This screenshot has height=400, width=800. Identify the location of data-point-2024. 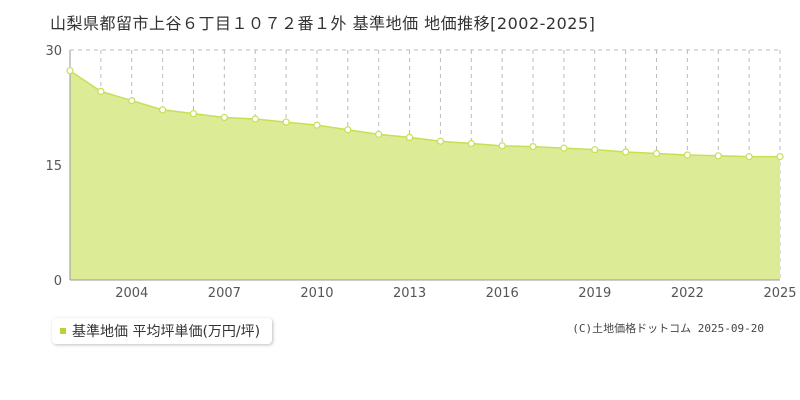
(749, 156).